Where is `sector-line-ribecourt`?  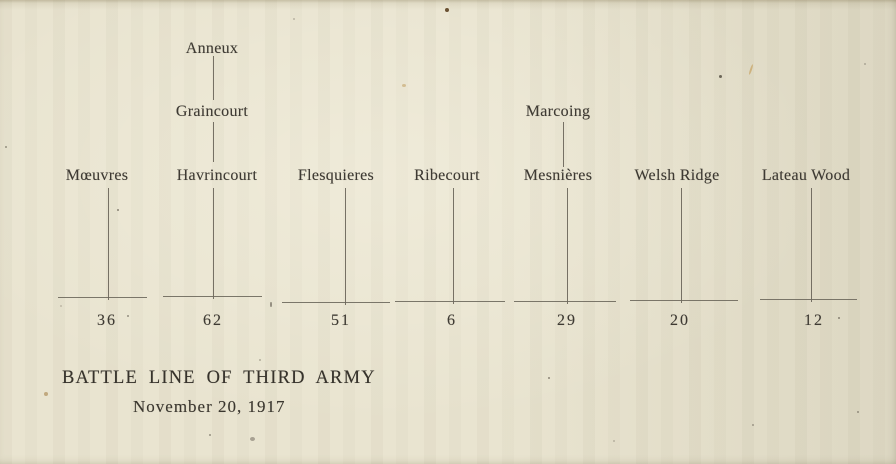
sector-line-ribecourt is located at coordinates (454, 246).